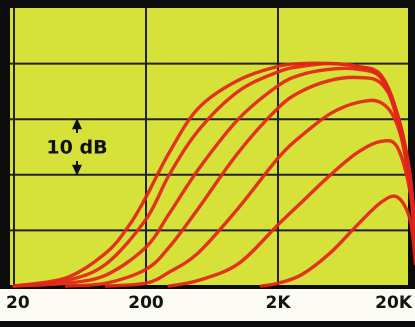 The height and width of the screenshot is (327, 415). What do you see at coordinates (146, 303) in the screenshot?
I see `x-tick-label-200: 200` at bounding box center [146, 303].